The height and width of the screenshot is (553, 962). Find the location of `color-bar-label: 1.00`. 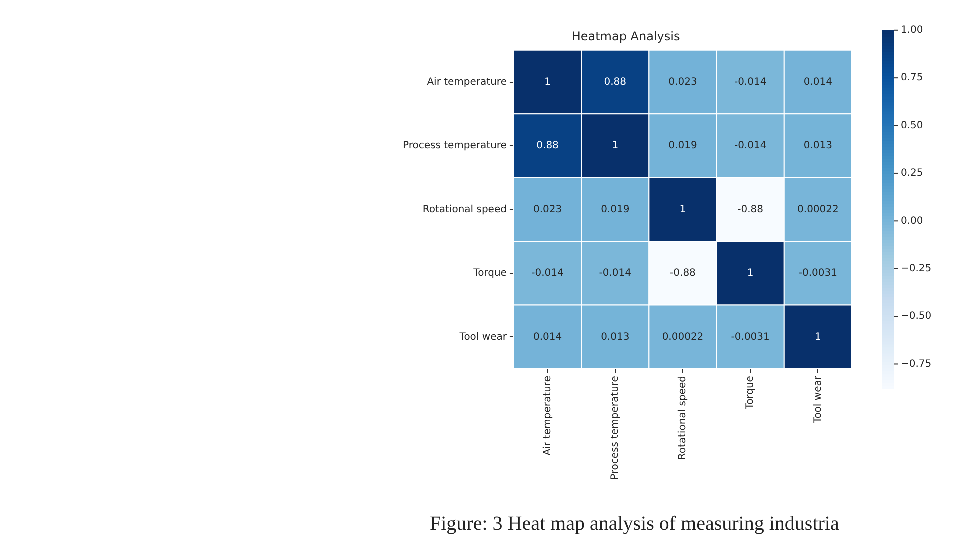

color-bar-label: 1.00 is located at coordinates (912, 30).